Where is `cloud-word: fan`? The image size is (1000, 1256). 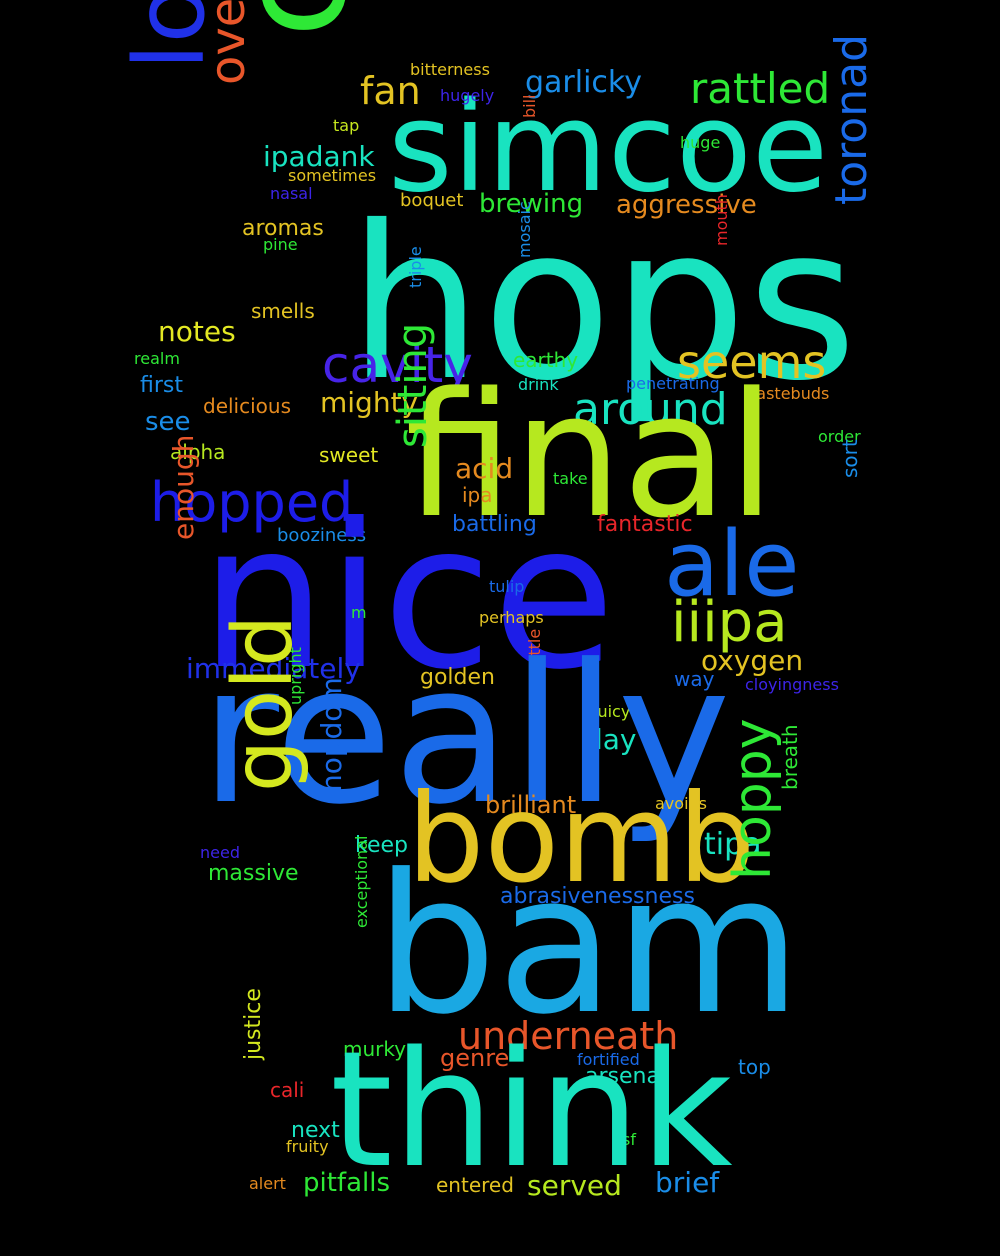
cloud-word: fan is located at coordinates (390, 91).